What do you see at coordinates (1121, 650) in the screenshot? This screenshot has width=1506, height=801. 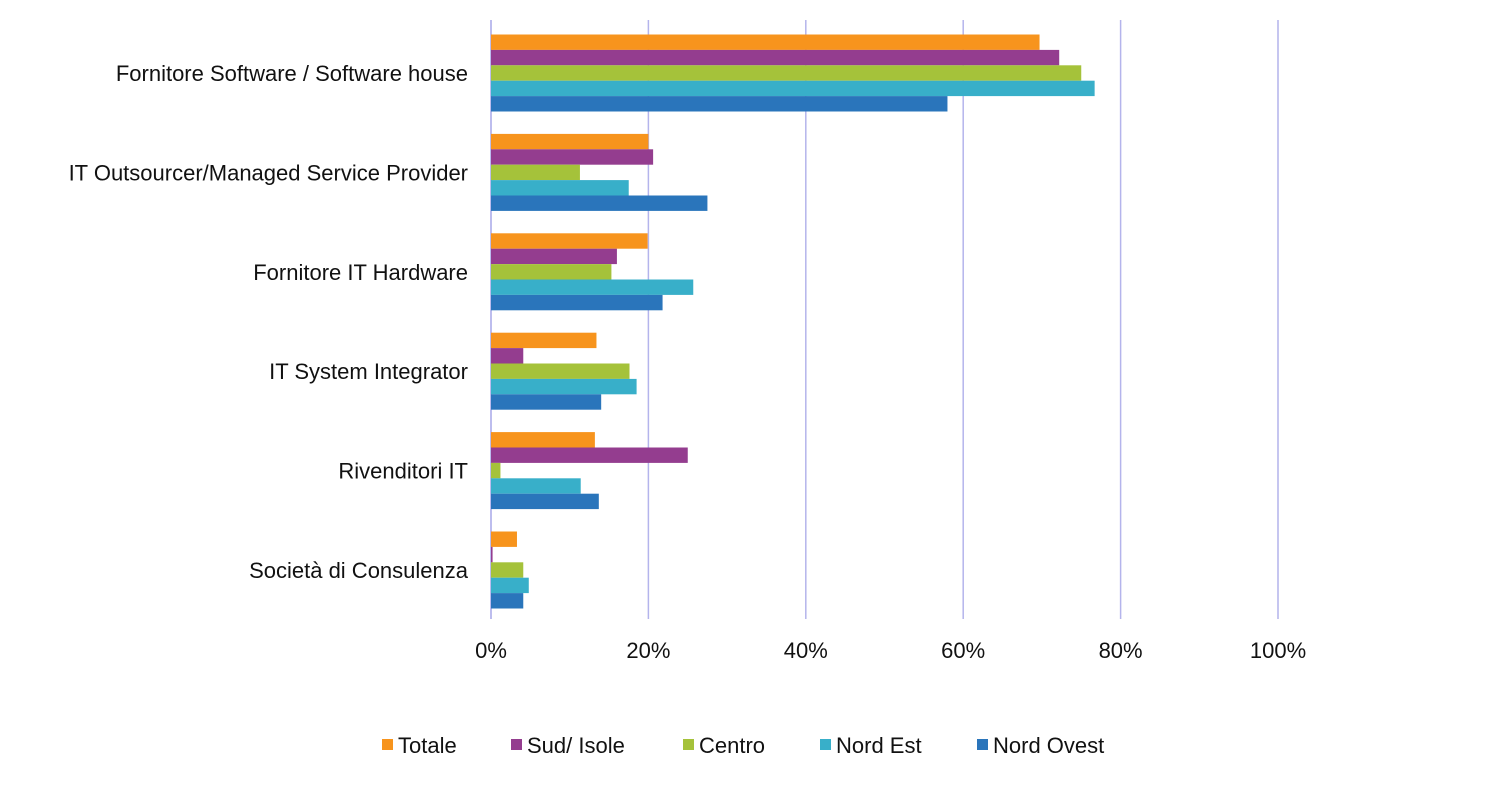 I see `x-tick-label: 80%` at bounding box center [1121, 650].